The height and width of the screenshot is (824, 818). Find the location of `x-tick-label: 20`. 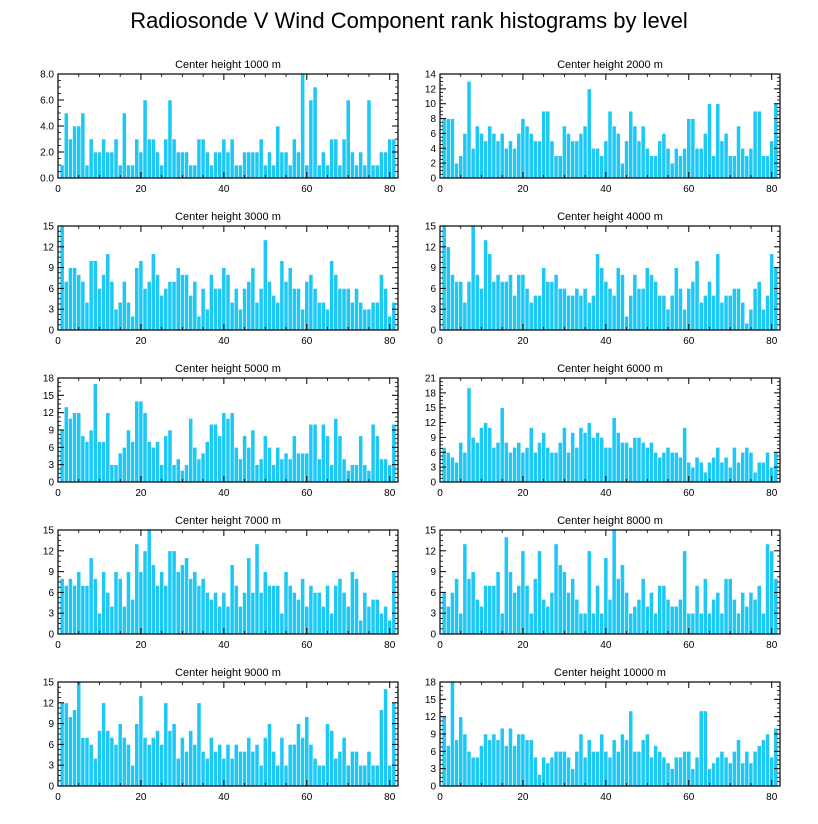

x-tick-label: 20 is located at coordinates (141, 189).